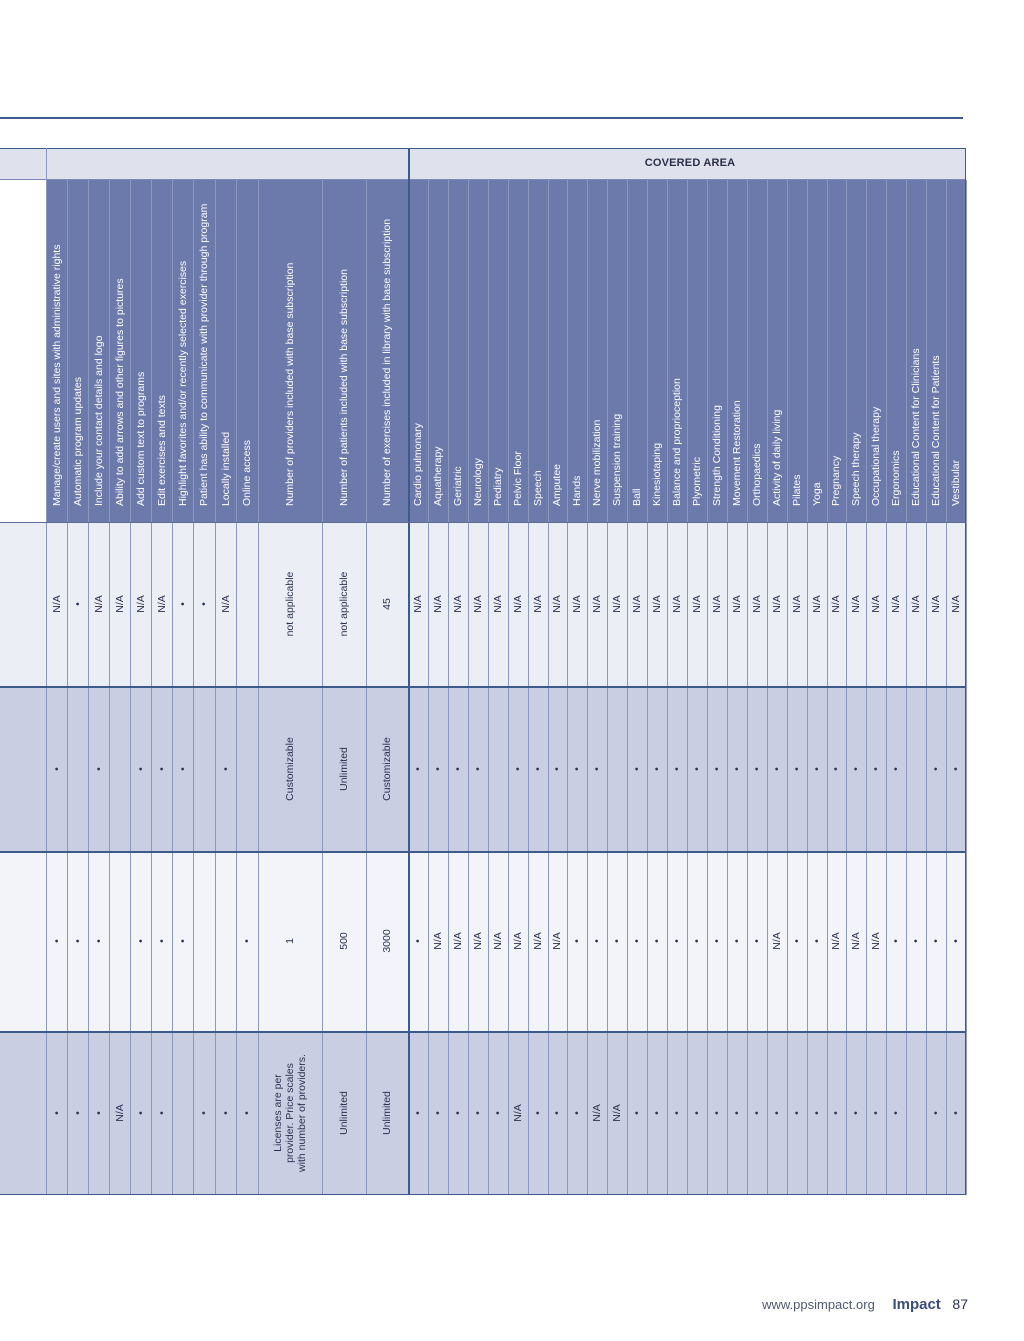  I want to click on area-label: Vestibular, so click(956, 351).